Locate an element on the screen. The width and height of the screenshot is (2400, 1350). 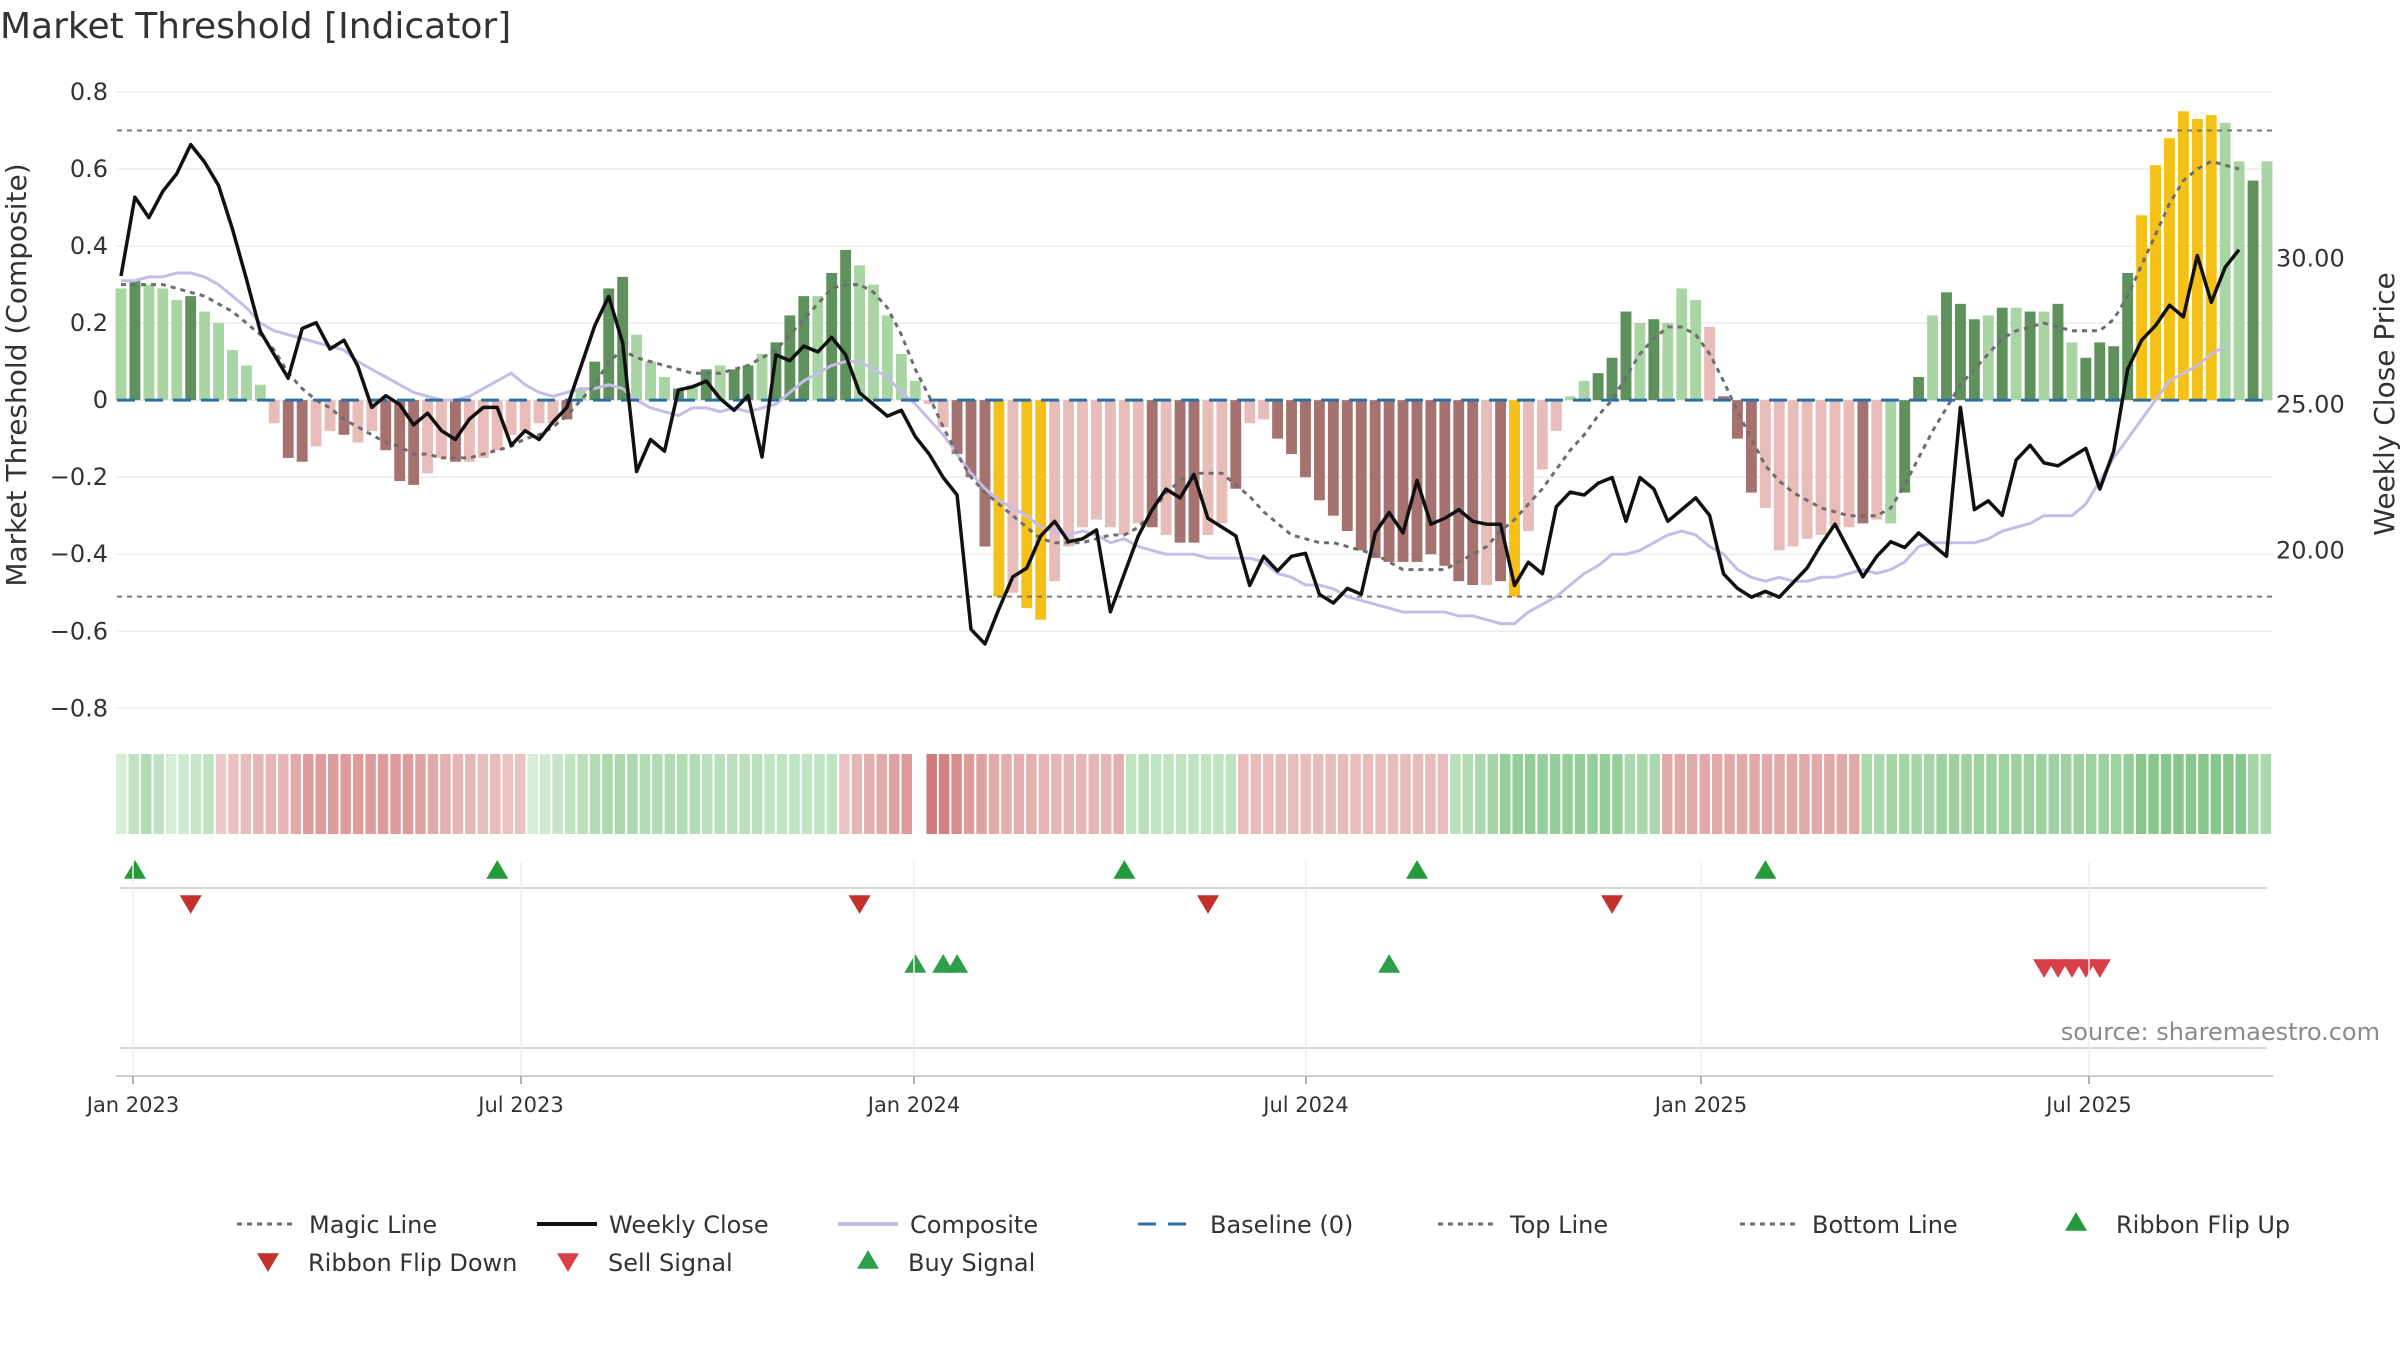
right-tick-label: 25.00 is located at coordinates (2310, 404).